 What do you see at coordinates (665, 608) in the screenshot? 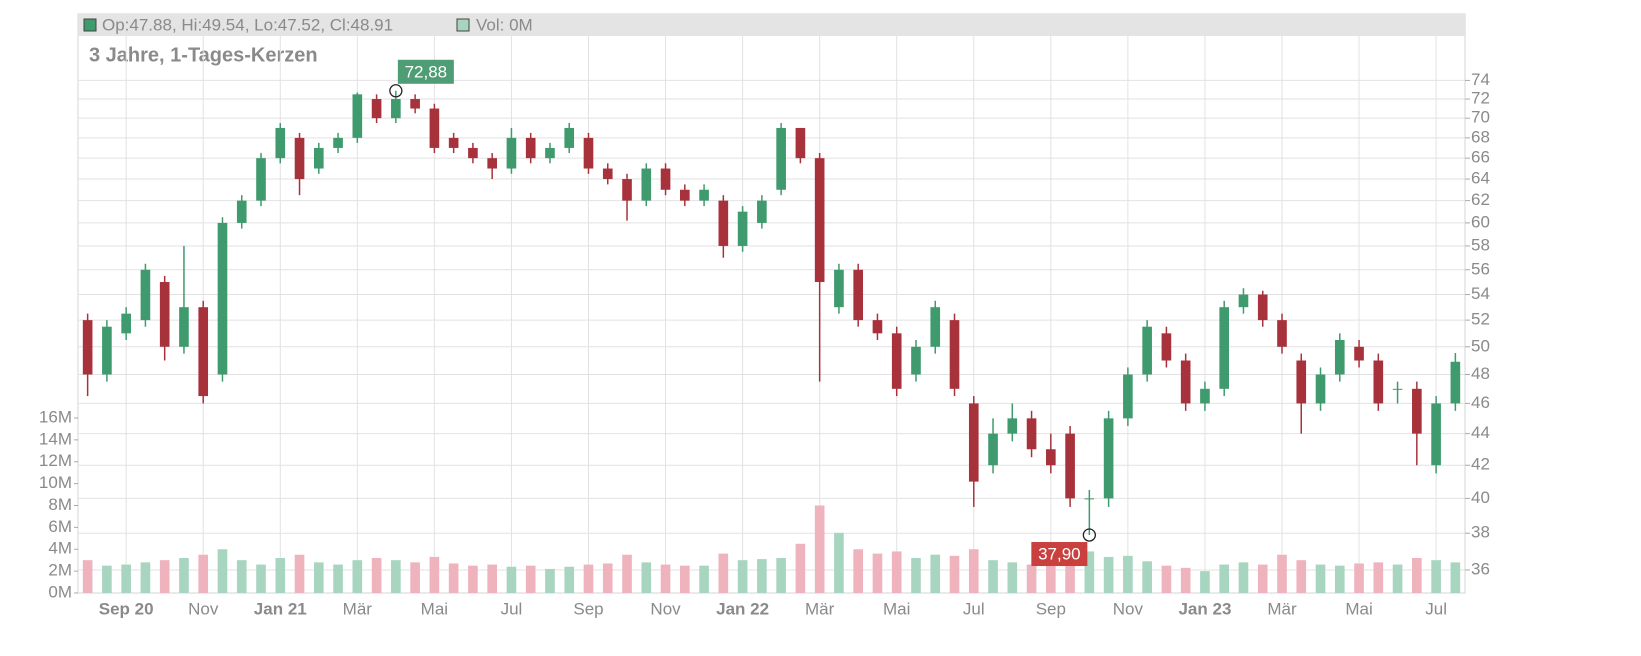
I see `x-tick-label: Nov` at bounding box center [665, 608].